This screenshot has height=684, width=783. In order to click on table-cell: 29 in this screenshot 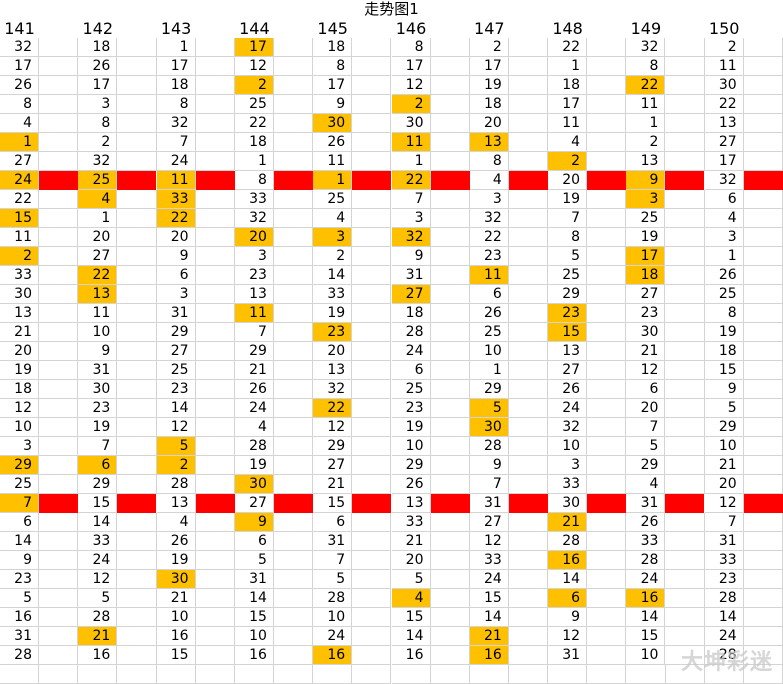, I will do `click(98, 484)`.